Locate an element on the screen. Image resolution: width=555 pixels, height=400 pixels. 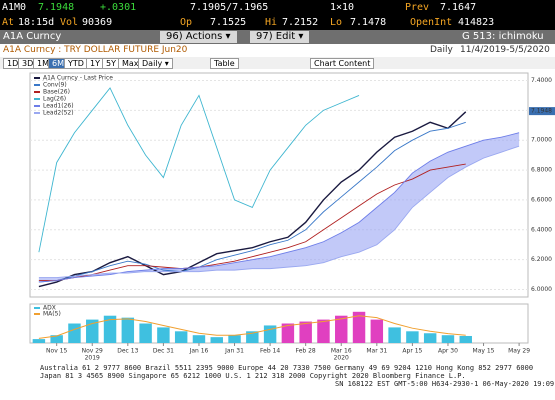
legend-entry: Base(26) is located at coordinates (56, 92).